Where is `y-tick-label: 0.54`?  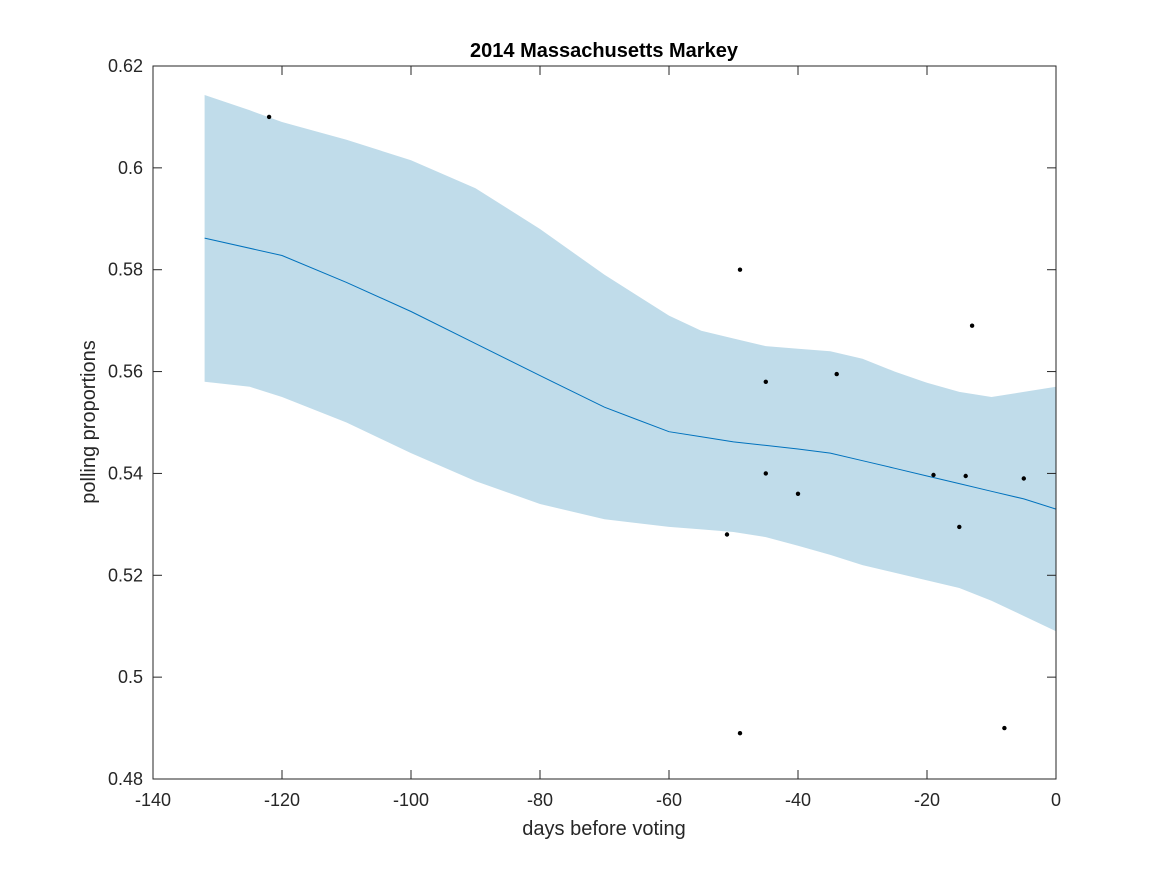 y-tick-label: 0.54 is located at coordinates (125, 473).